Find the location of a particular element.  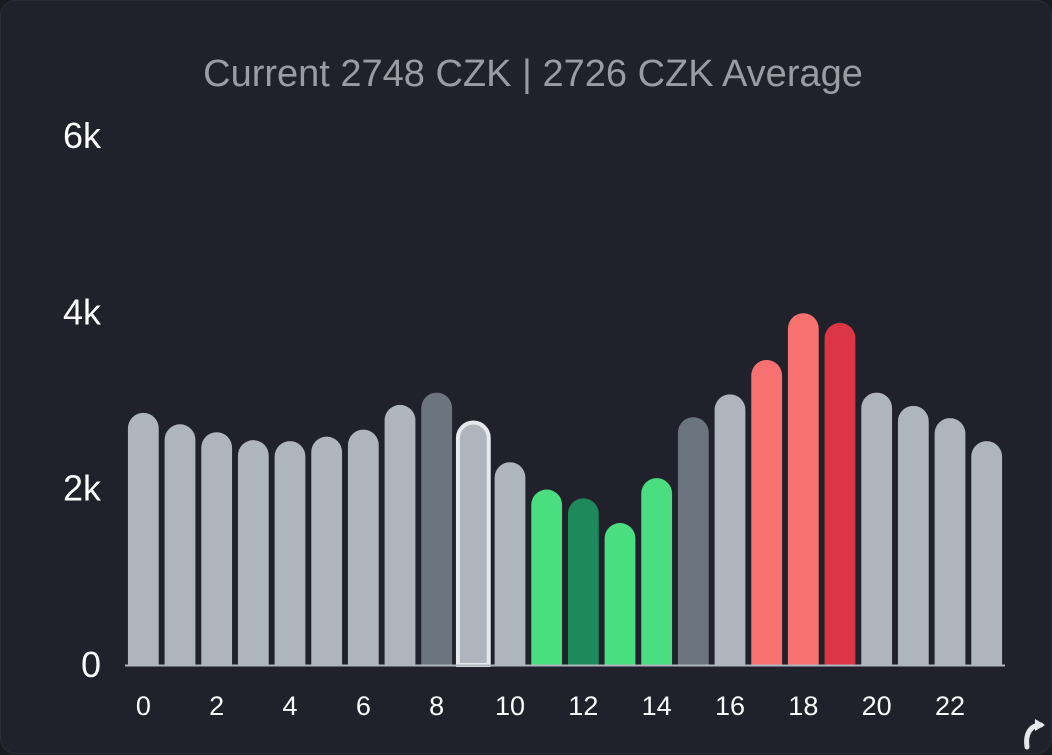

y-tick-label: 4k is located at coordinates (82, 311).